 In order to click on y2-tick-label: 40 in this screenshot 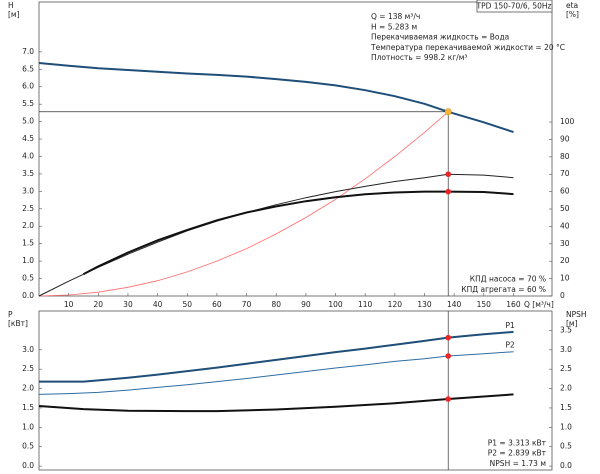, I will do `click(565, 225)`.